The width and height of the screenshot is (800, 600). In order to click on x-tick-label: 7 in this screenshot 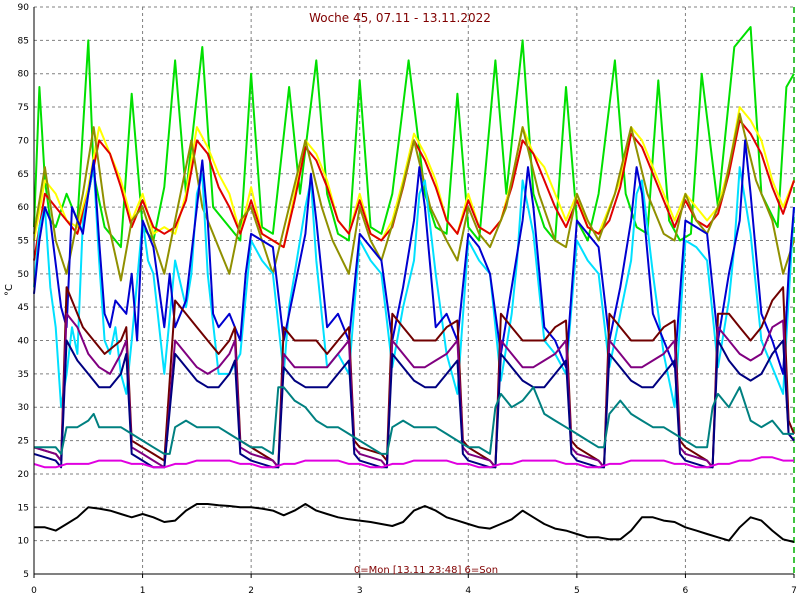, I will do `click(794, 591)`.